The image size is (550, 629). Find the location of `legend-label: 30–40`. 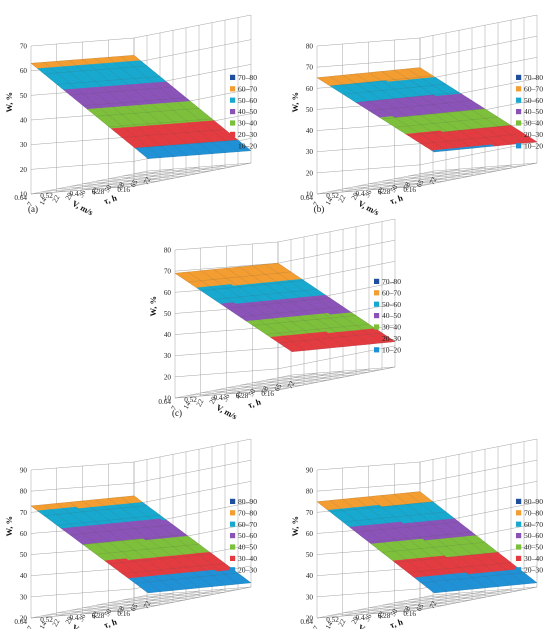

legend-label: 30–40 is located at coordinates (533, 123).